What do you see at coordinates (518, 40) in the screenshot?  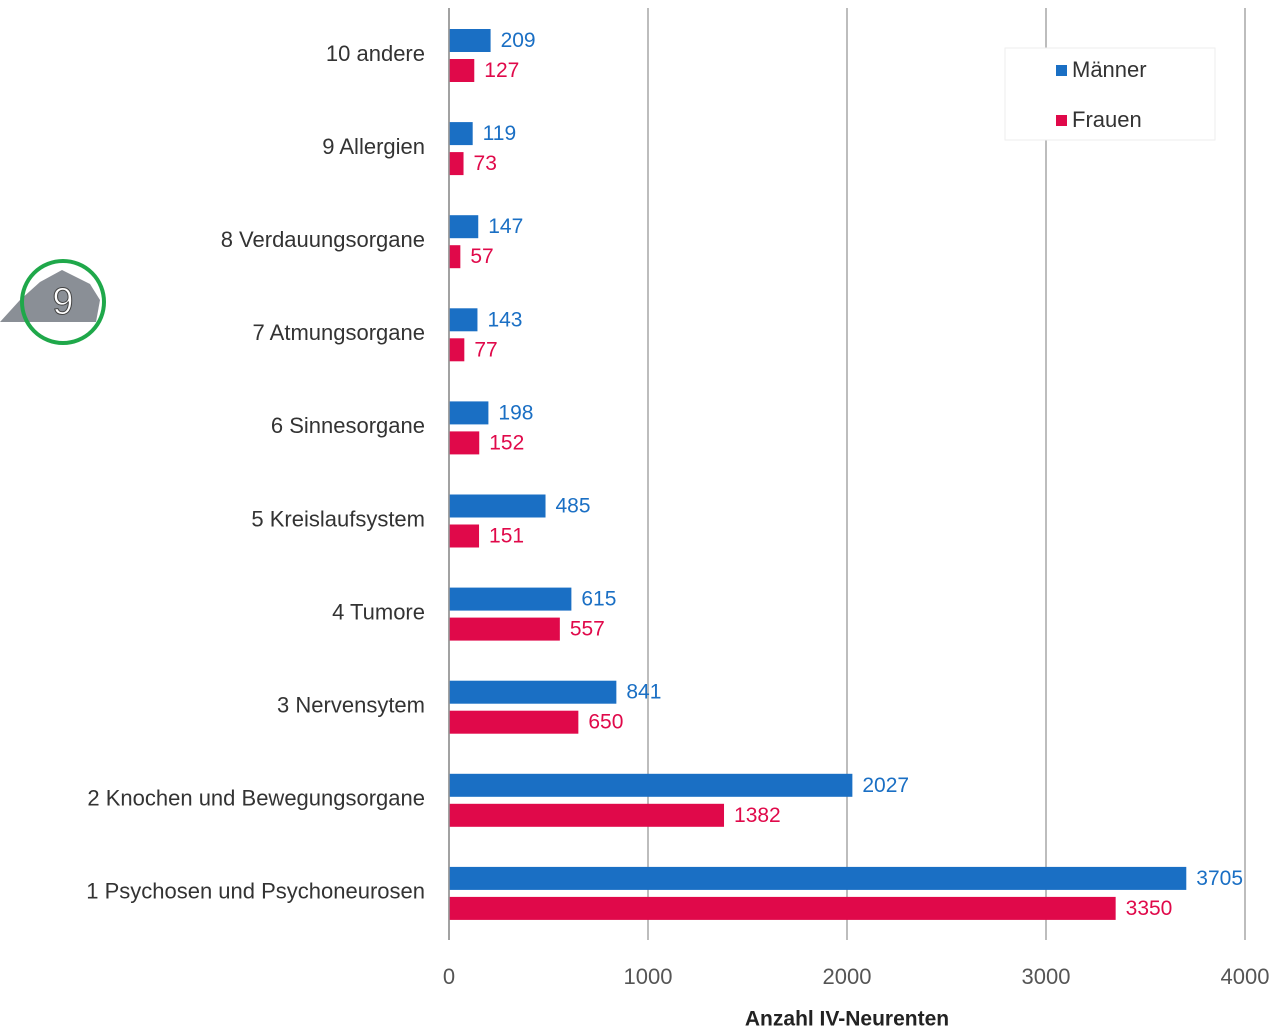 I see `value-label: 209` at bounding box center [518, 40].